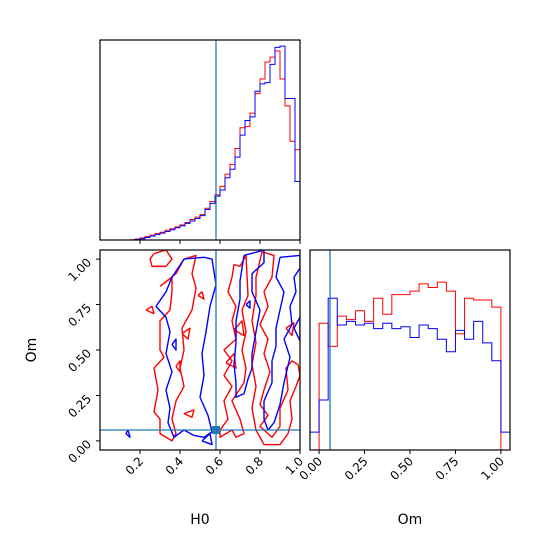  I want to click on om-histogram-red, so click(410, 365).